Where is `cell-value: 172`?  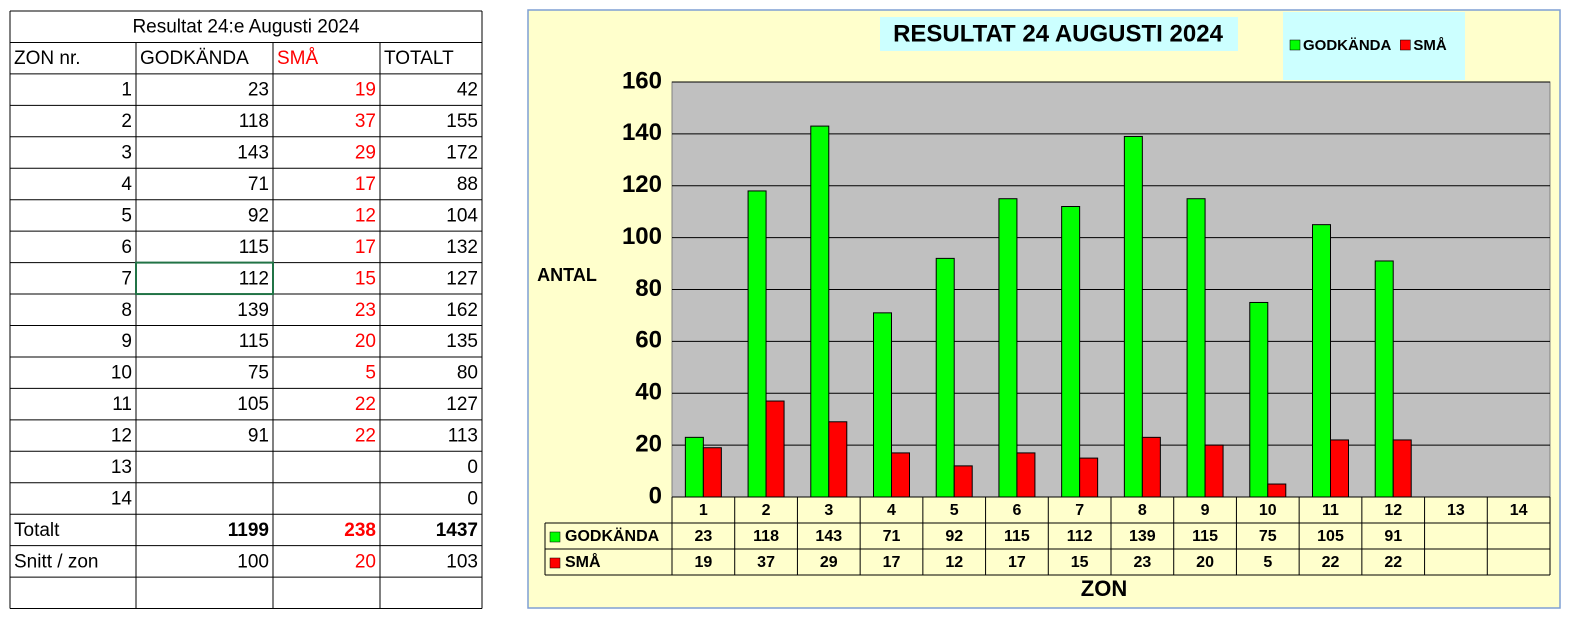 cell-value: 172 is located at coordinates (462, 153).